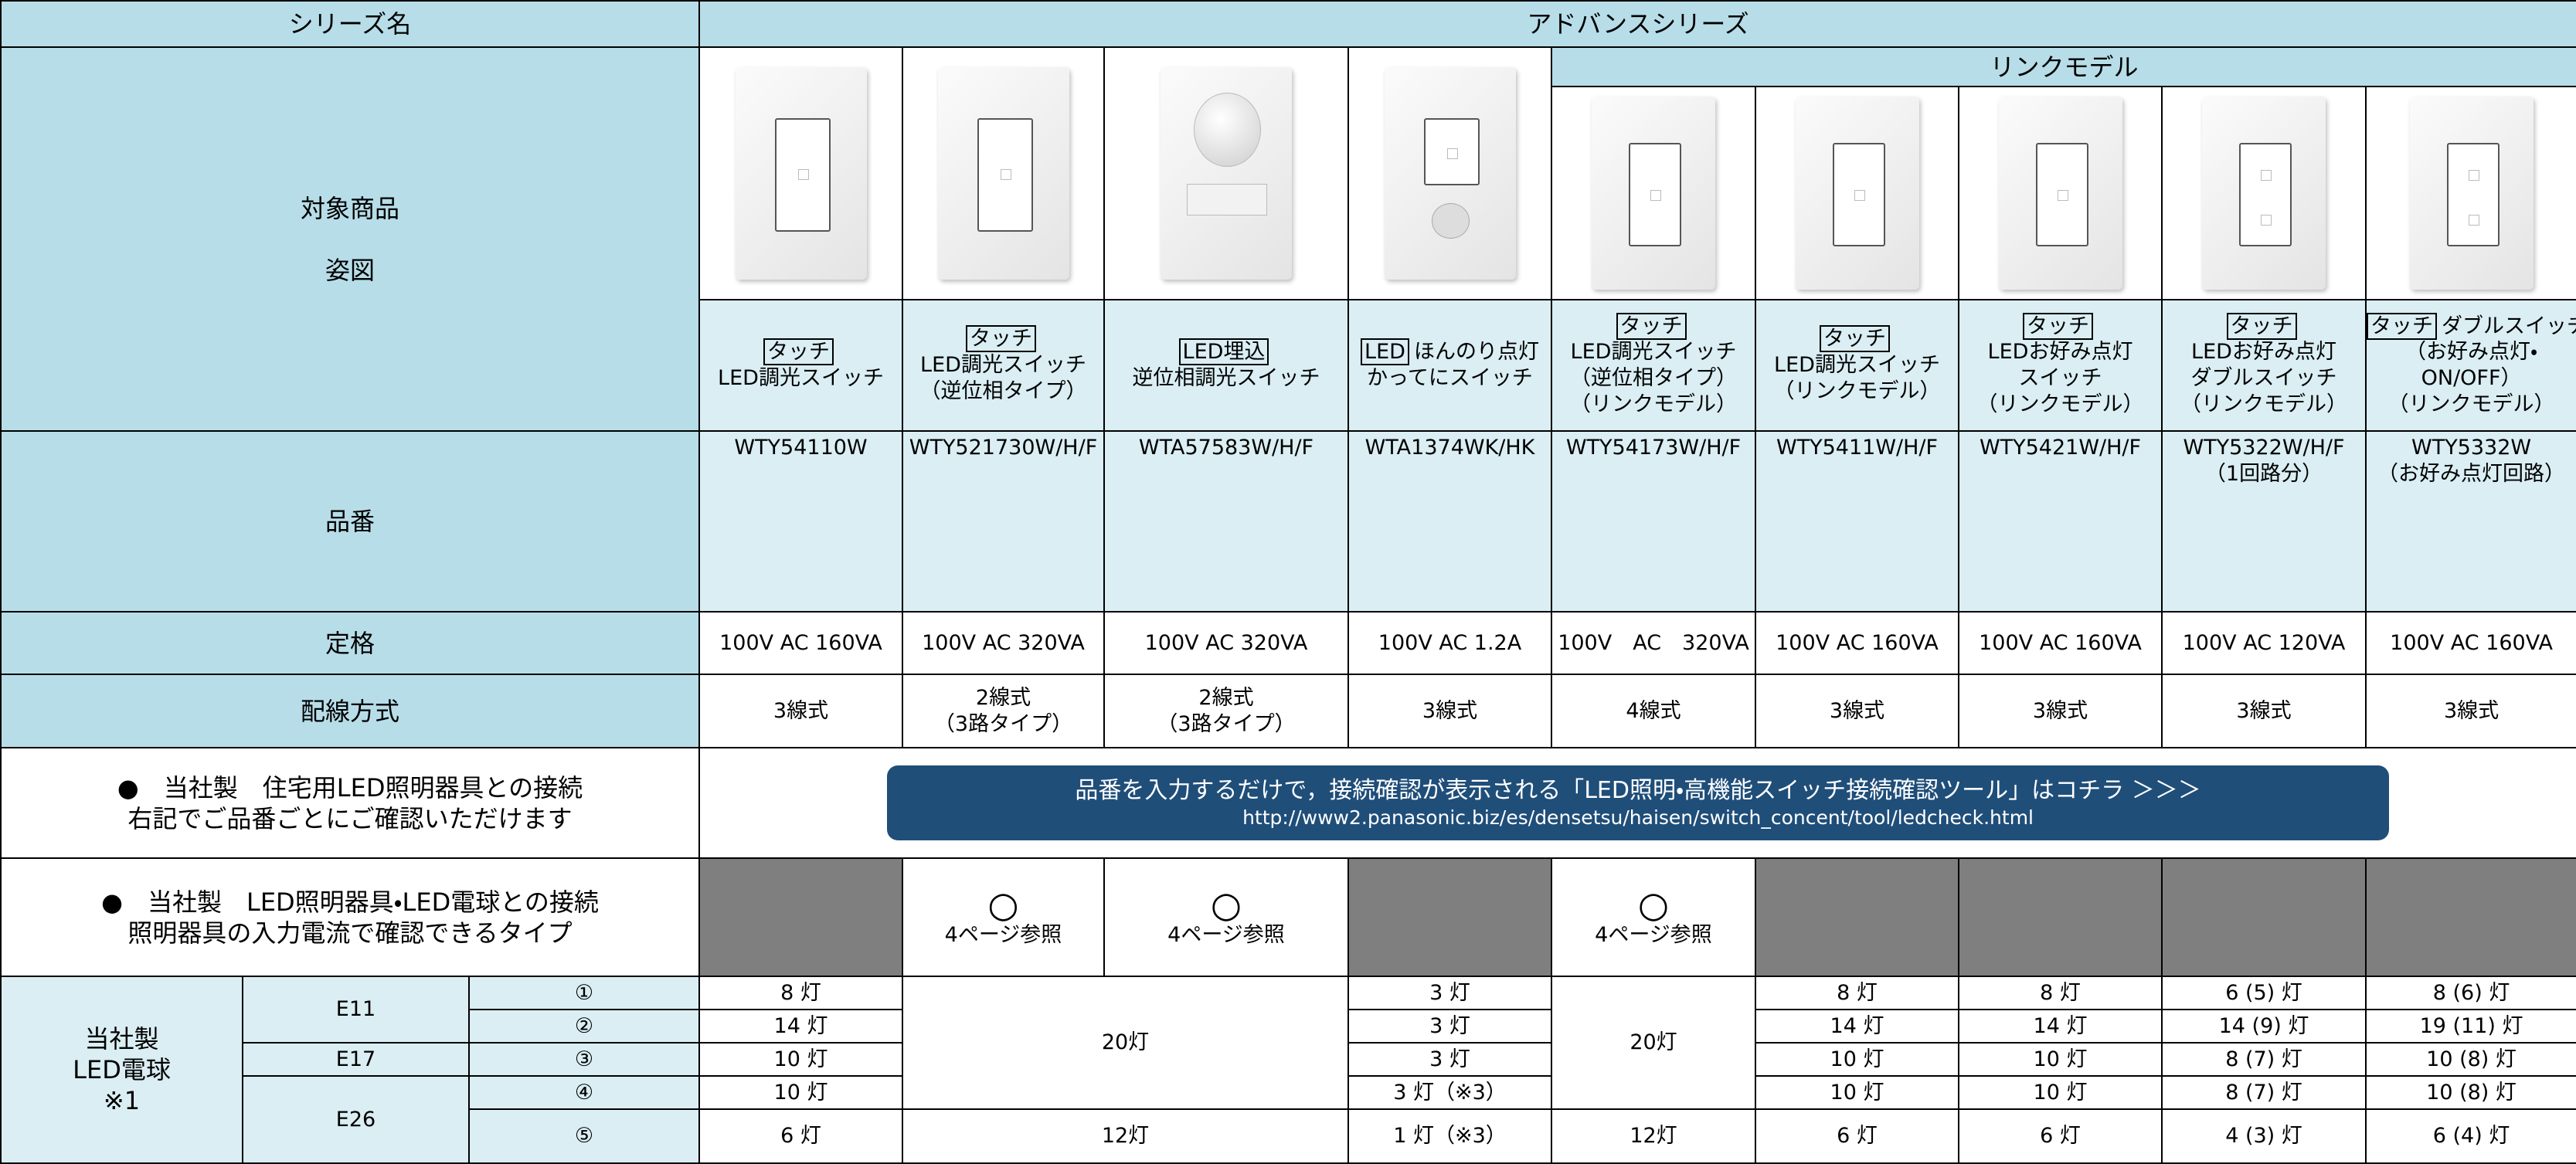  I want to click on rating: 100V AC 1.2A, so click(1449, 643).